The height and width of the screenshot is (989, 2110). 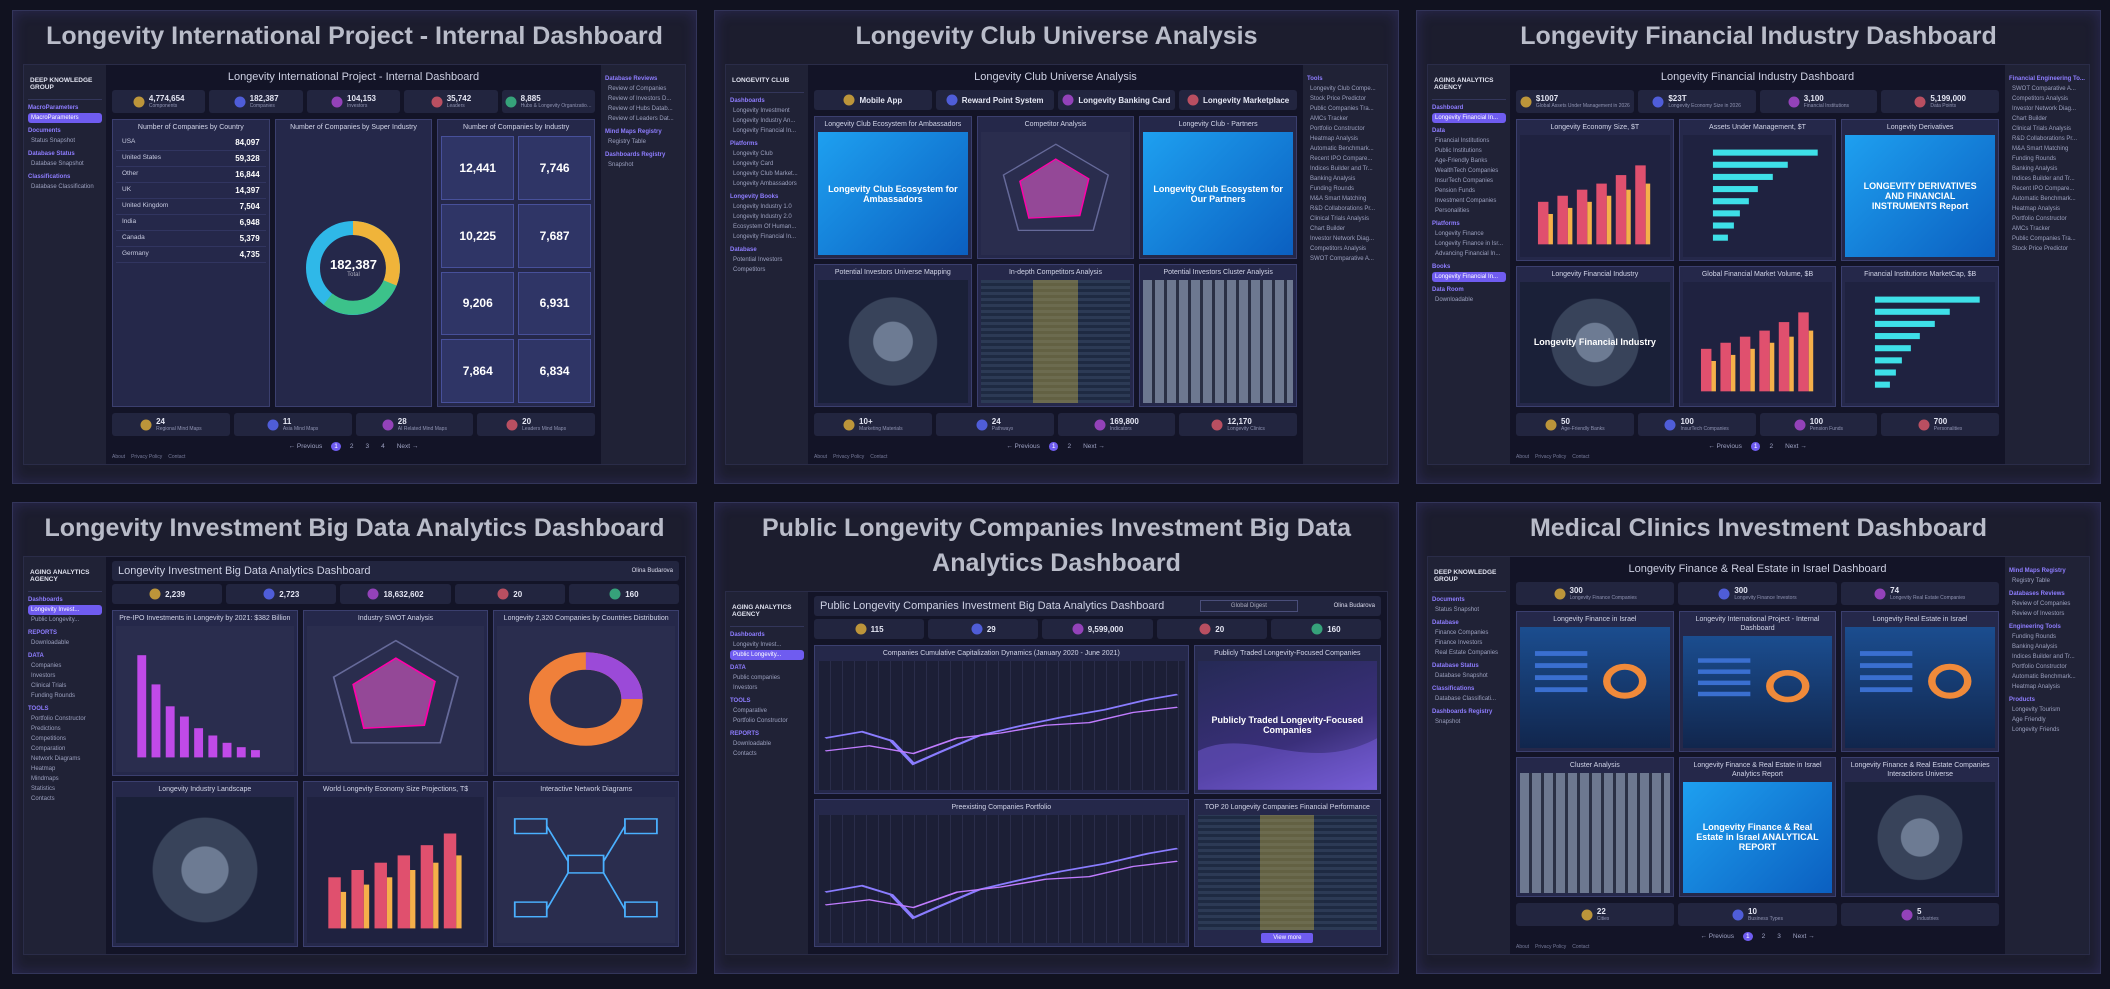 I want to click on nav-item: AMCs Tracker, so click(x=1329, y=119).